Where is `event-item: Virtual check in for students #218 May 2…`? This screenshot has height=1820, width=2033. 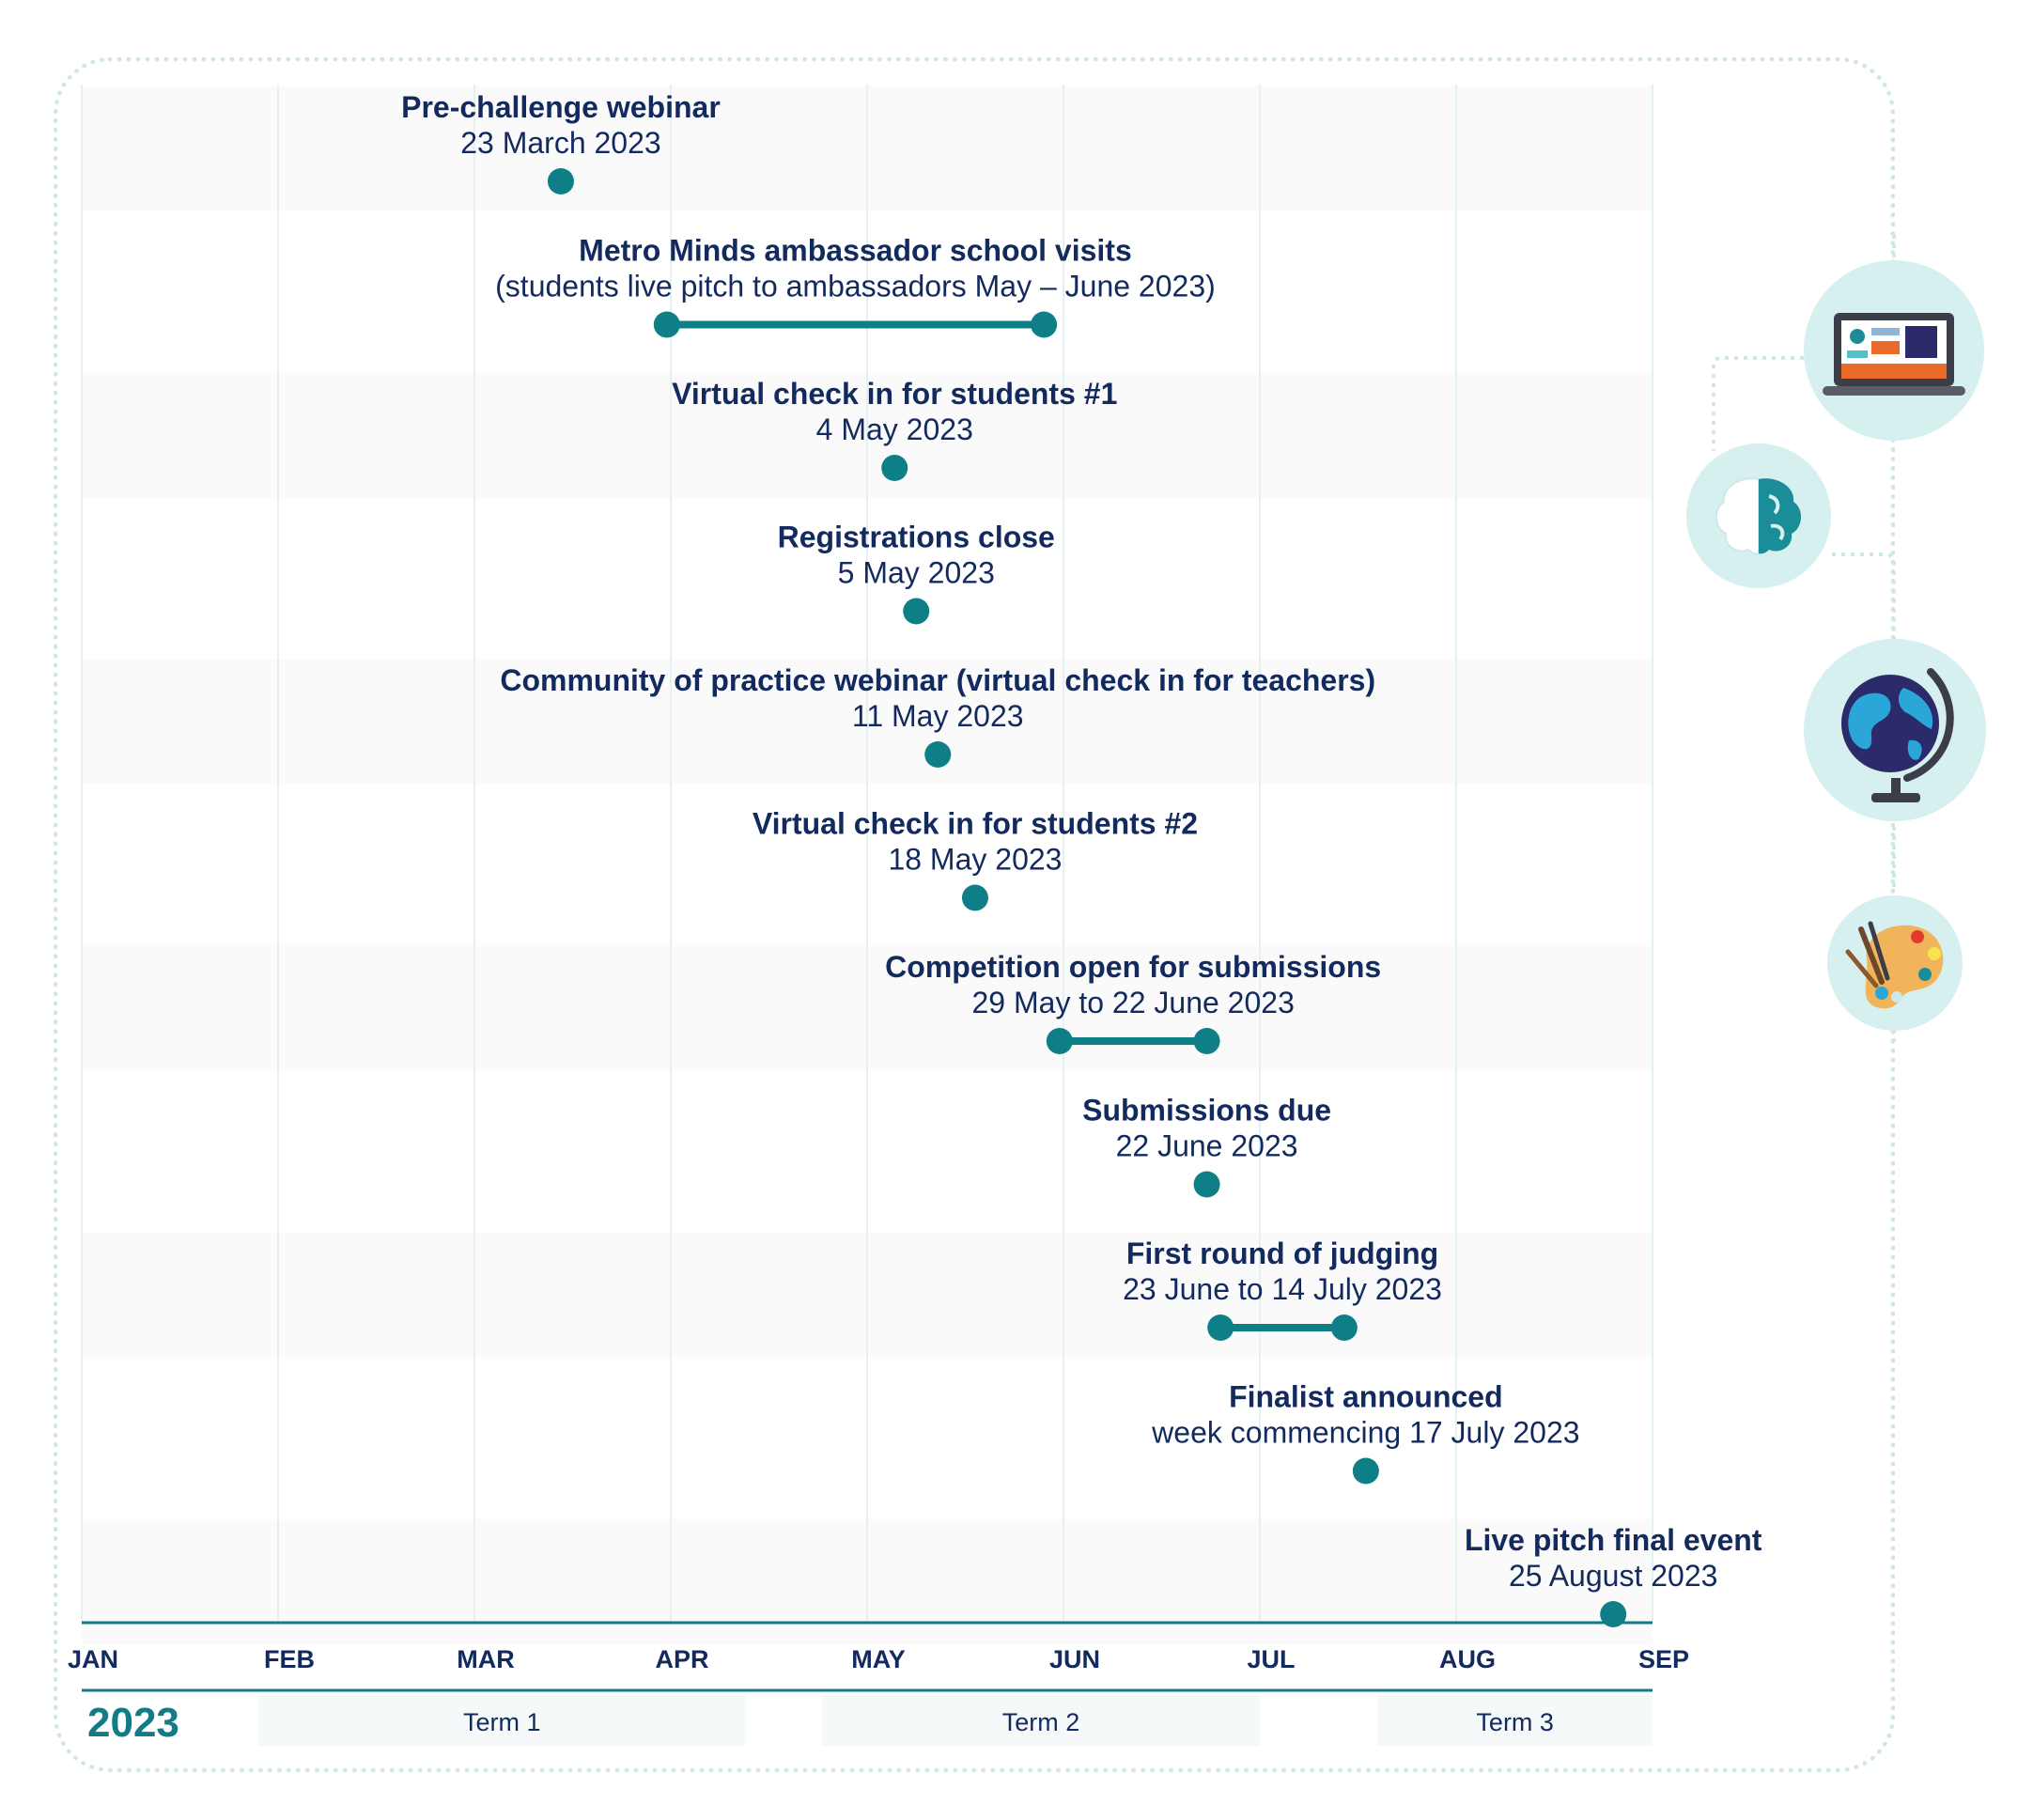 event-item: Virtual check in for students #218 May 2… is located at coordinates (975, 859).